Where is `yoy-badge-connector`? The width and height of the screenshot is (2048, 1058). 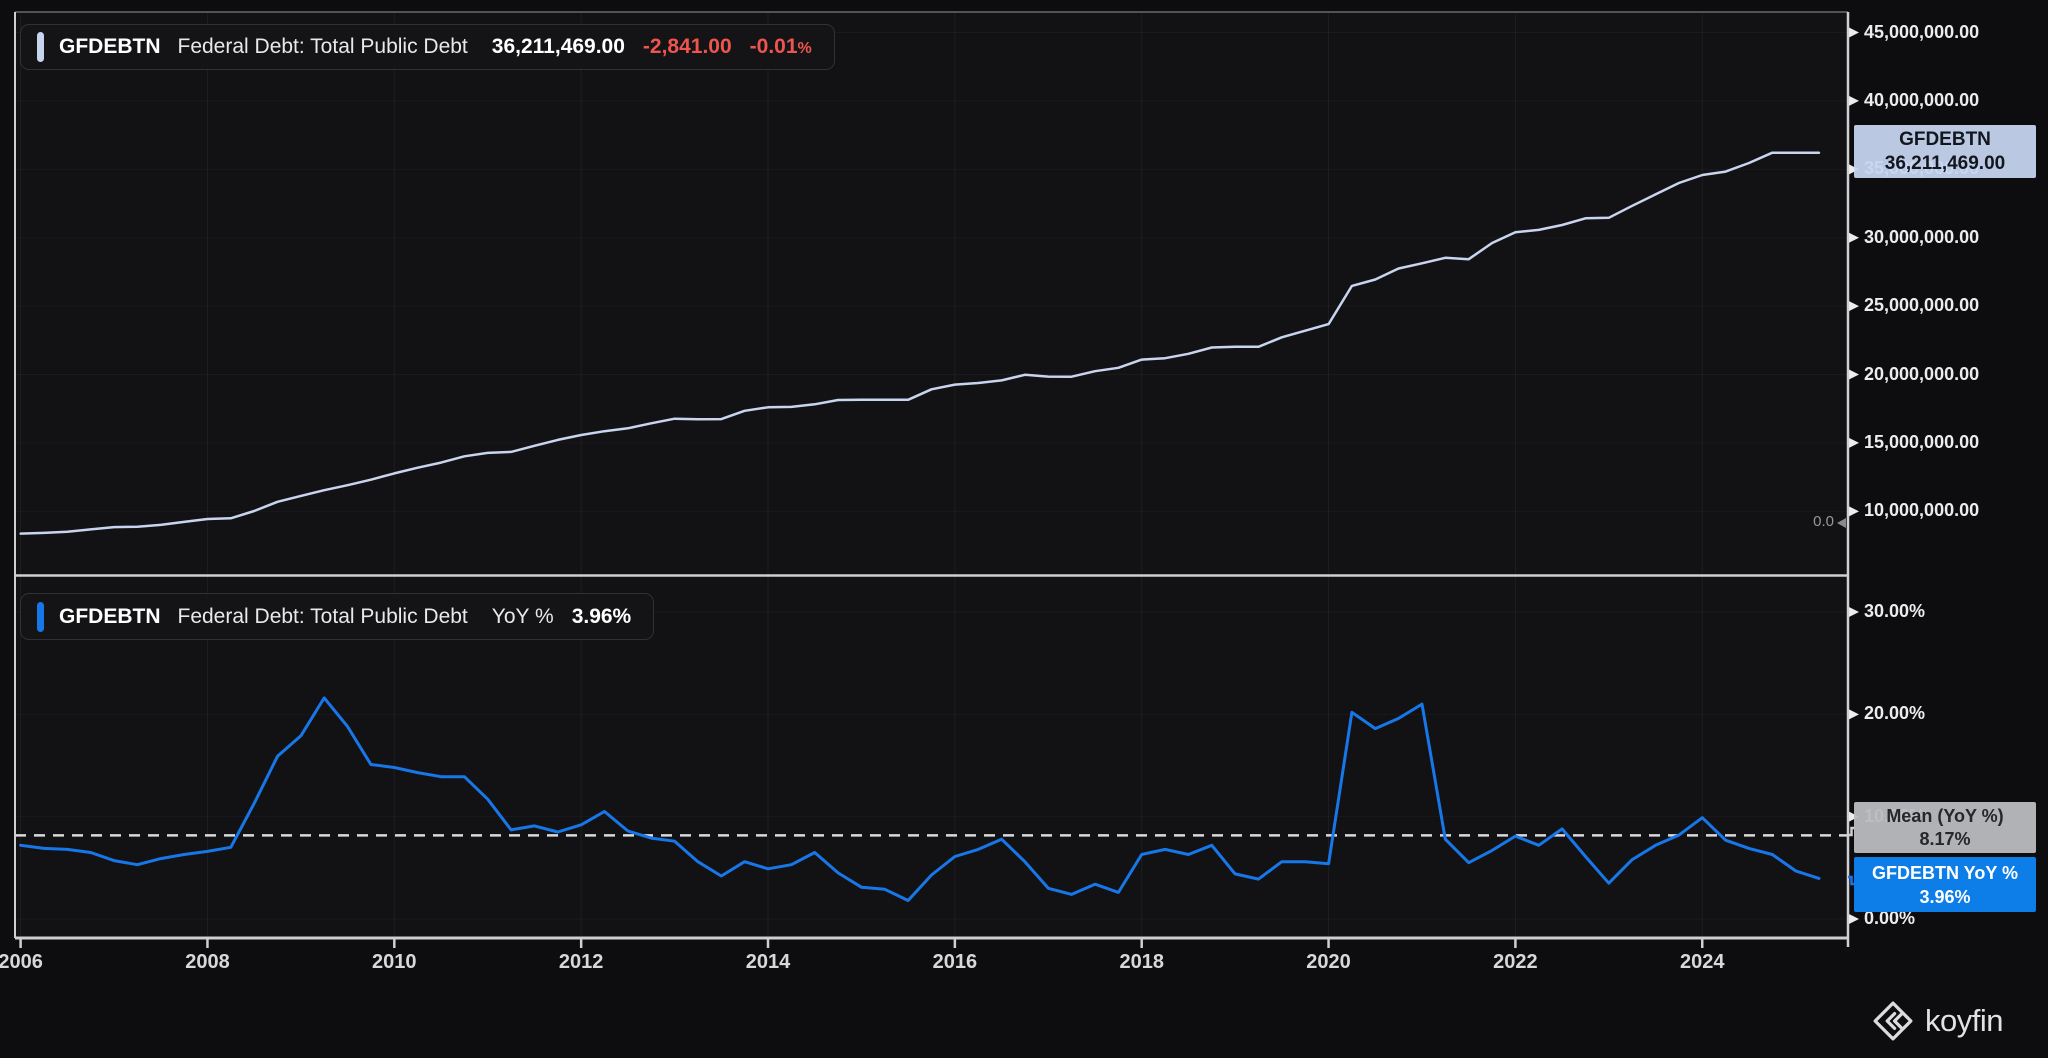
yoy-badge-connector is located at coordinates (1851, 880).